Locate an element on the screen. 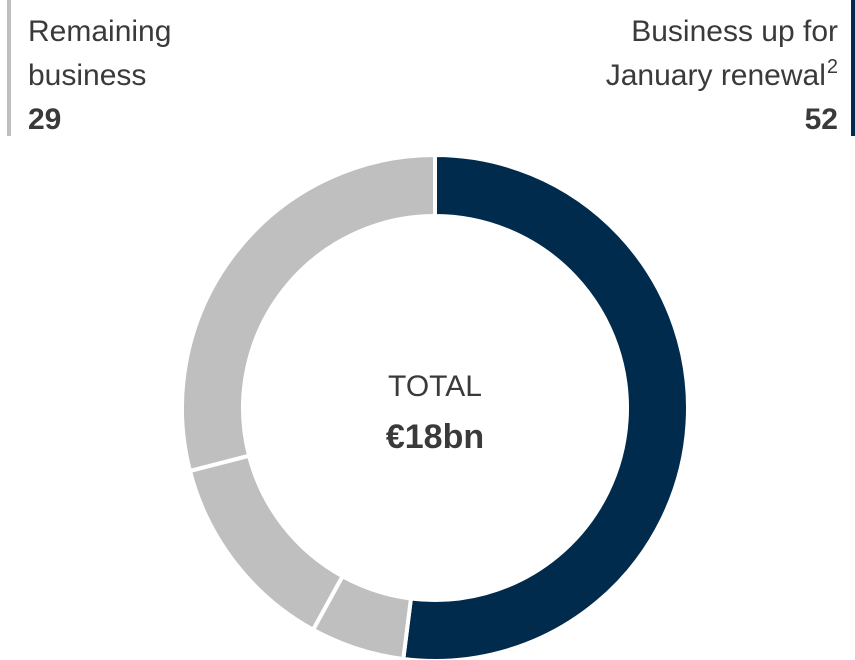 Image resolution: width=855 pixels, height=660 pixels. legend-label: Business up for January renewal is located at coordinates (722, 53).